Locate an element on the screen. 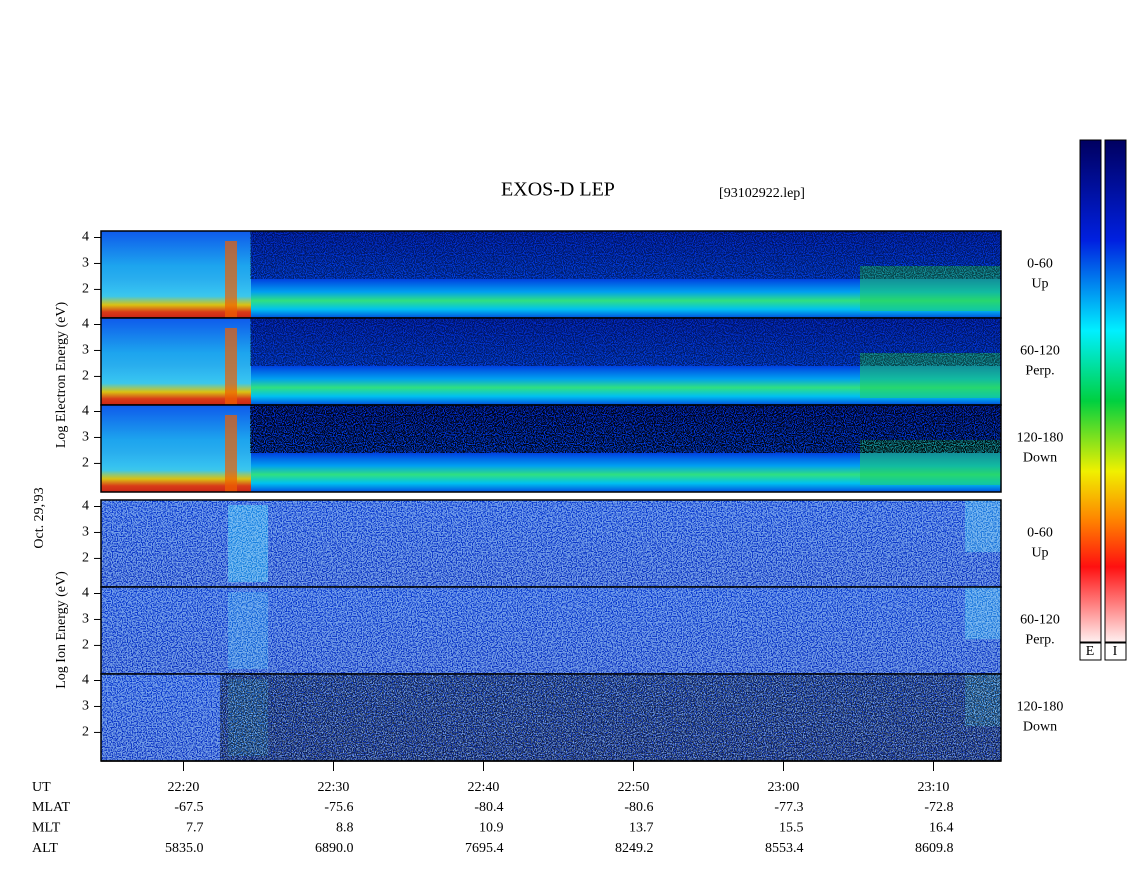 The height and width of the screenshot is (875, 1130). row-value: 8609.8 is located at coordinates (934, 848).